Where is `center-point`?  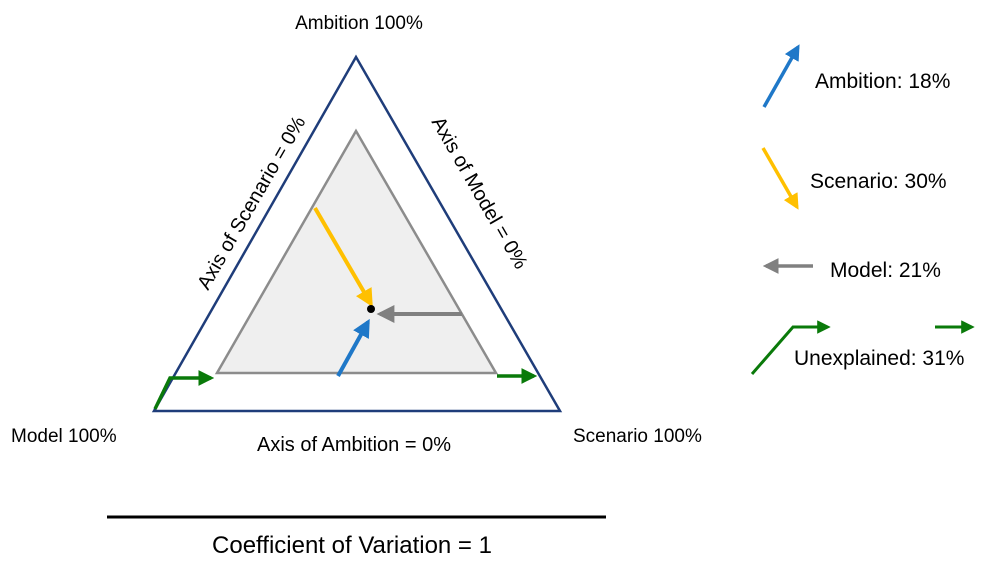 center-point is located at coordinates (371, 309).